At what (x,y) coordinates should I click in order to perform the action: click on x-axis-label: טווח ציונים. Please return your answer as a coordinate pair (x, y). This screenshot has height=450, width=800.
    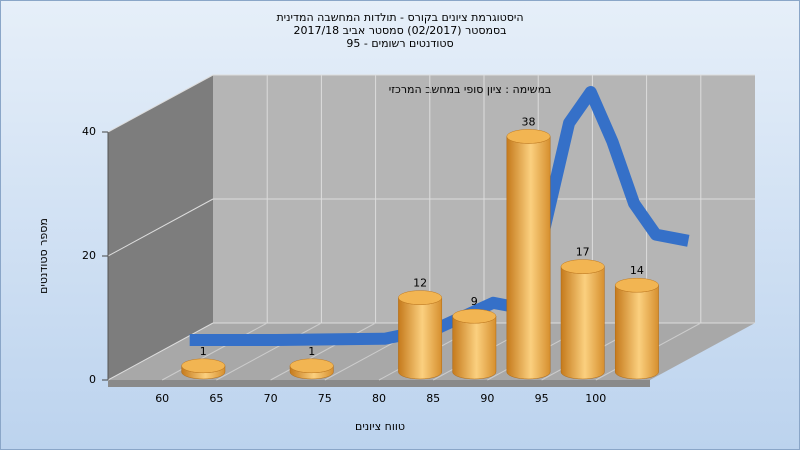
    Looking at the image, I should click on (380, 426).